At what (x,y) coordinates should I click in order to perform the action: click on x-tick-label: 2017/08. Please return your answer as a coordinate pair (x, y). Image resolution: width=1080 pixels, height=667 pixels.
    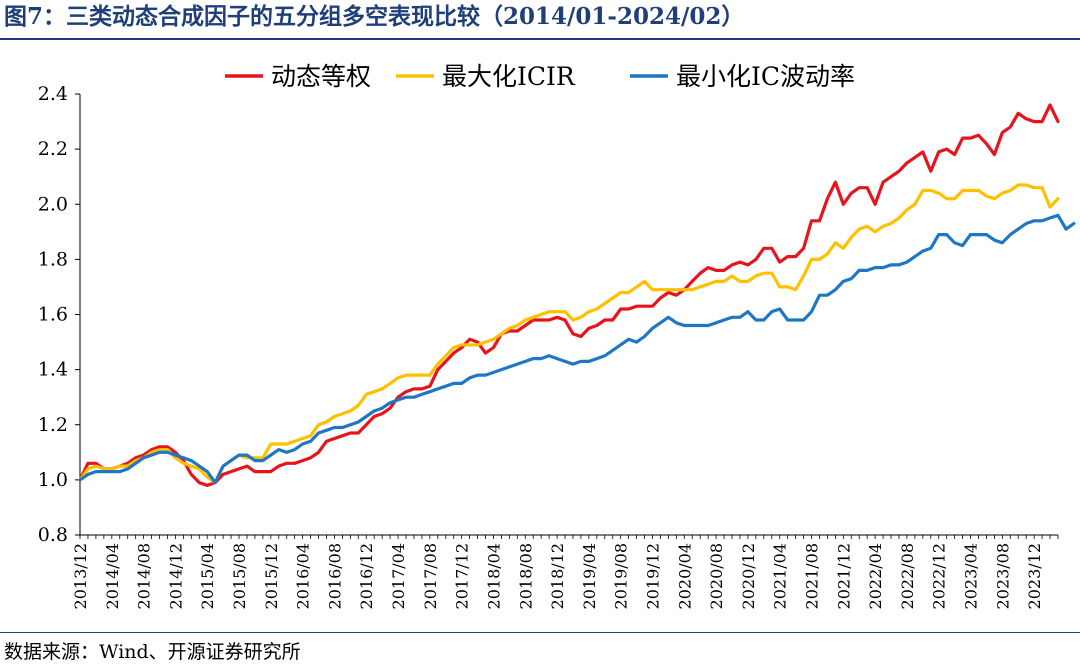
    Looking at the image, I should click on (430, 576).